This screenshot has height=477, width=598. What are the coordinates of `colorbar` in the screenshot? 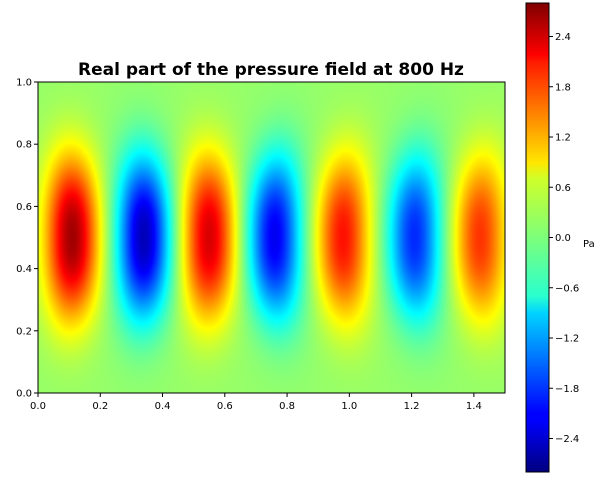 It's located at (537, 237).